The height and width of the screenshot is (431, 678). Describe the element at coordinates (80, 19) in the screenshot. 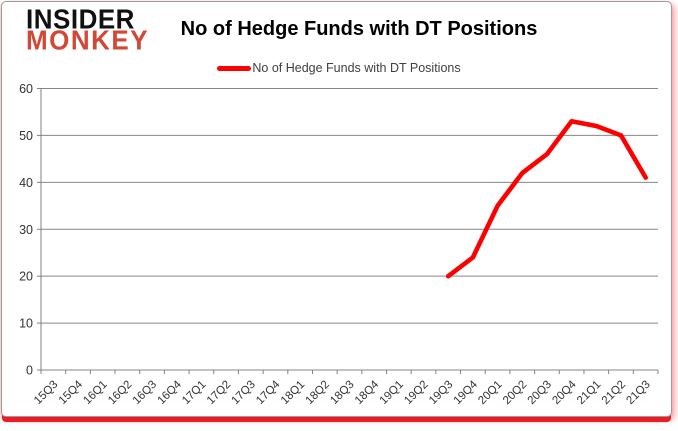

I see `logo-line-insider: INSIDER` at that location.